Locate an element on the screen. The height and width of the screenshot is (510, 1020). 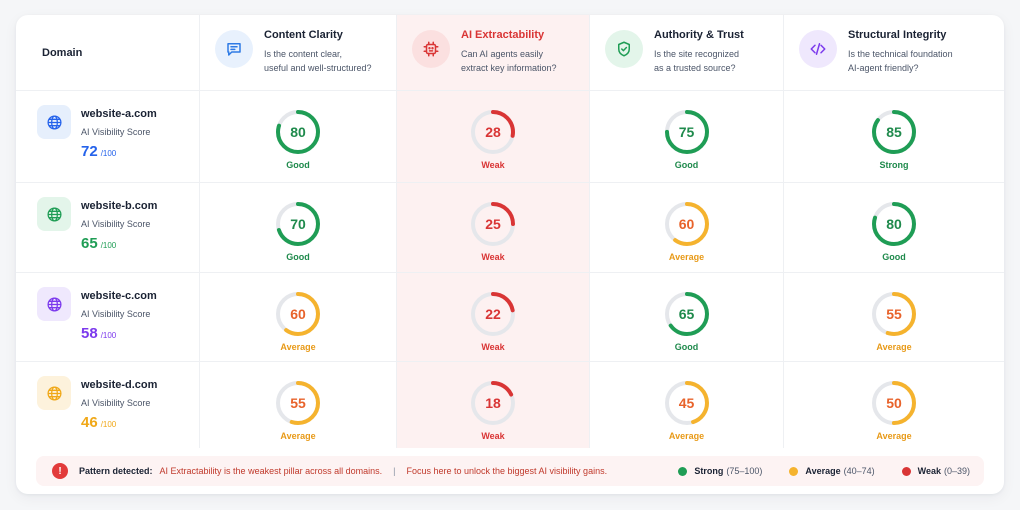
legend-range: (0–39) is located at coordinates (956, 471).